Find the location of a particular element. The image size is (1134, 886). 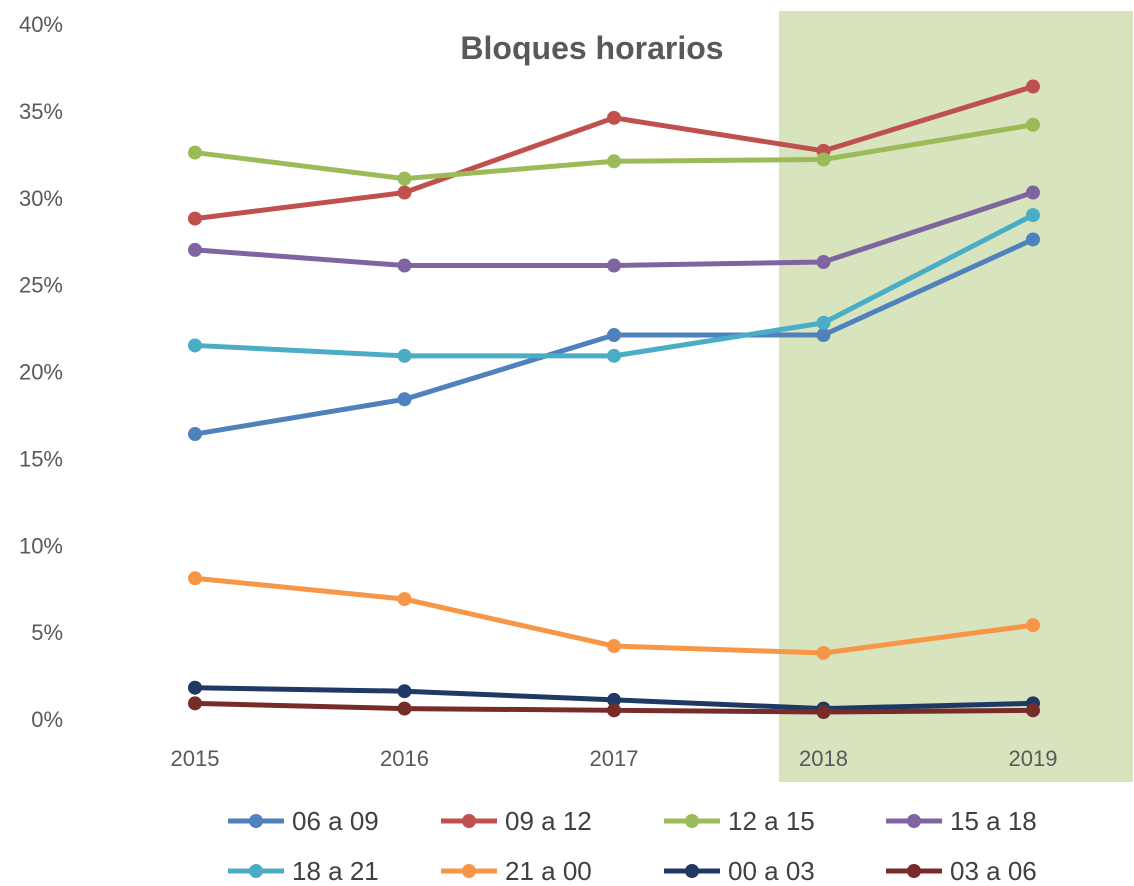

legend-item: 12 a 15 is located at coordinates (739, 821).